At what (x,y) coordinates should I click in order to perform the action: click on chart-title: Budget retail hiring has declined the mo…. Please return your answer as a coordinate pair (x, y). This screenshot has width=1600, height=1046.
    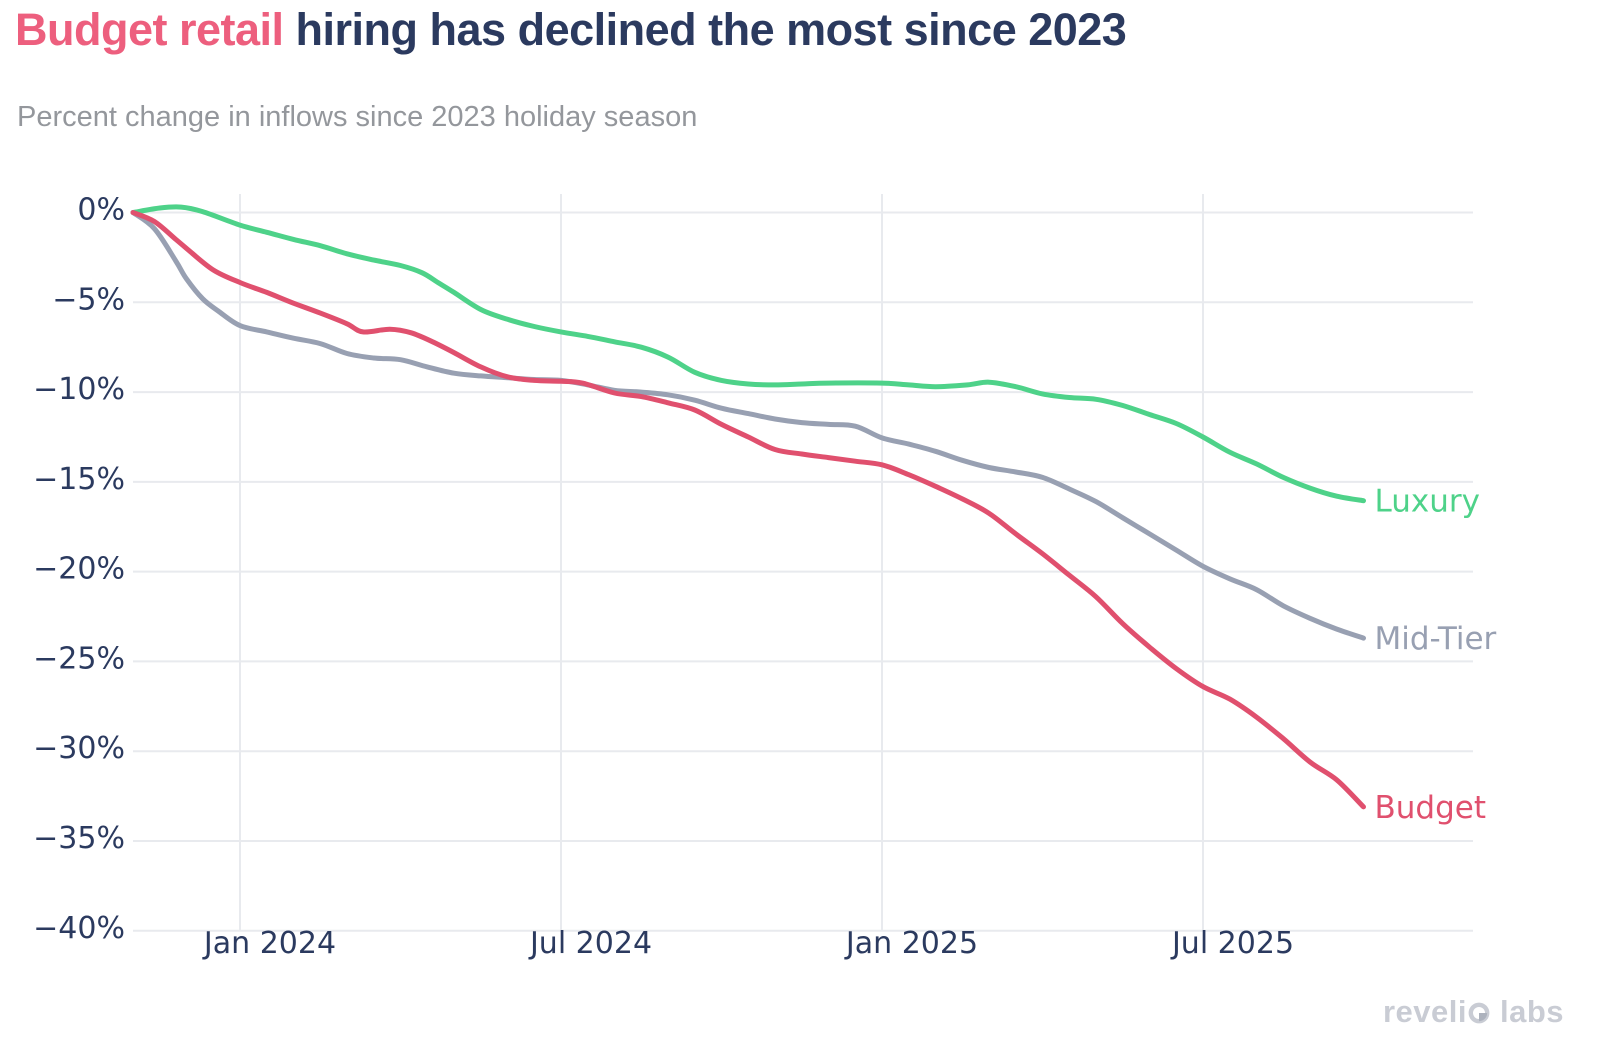
    Looking at the image, I should click on (571, 30).